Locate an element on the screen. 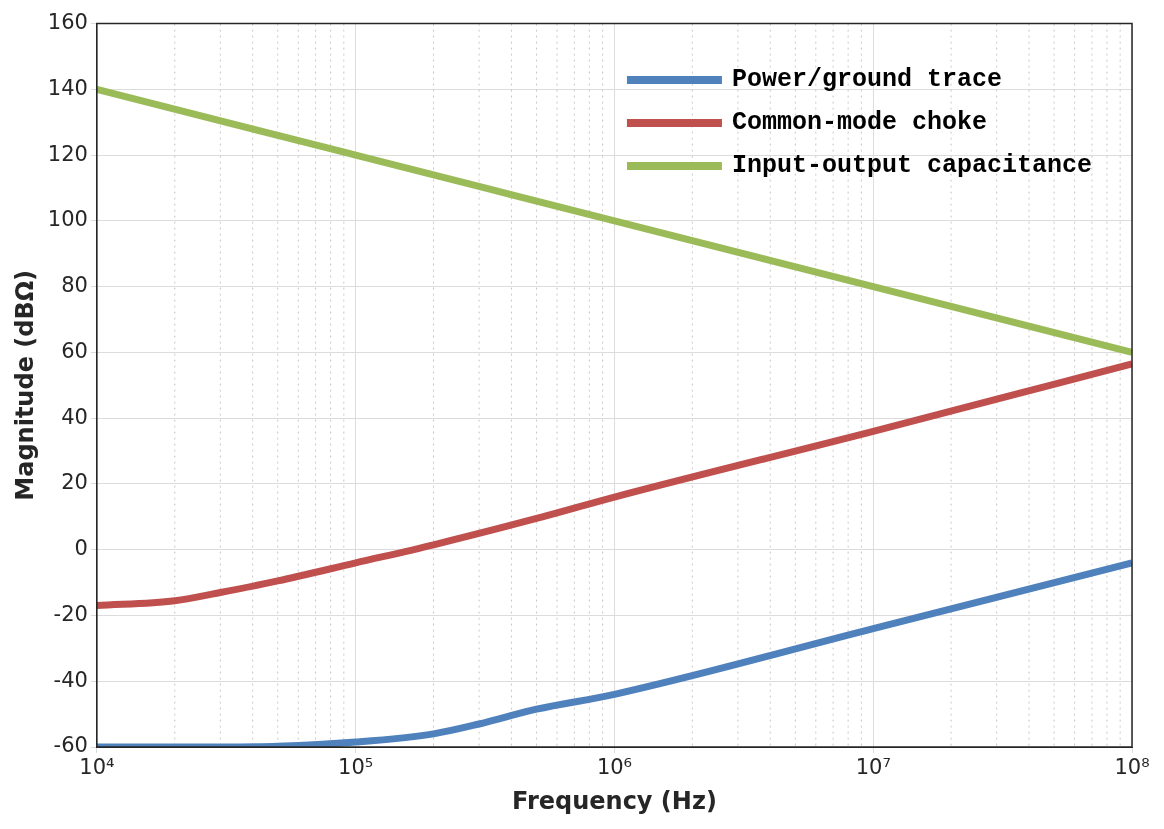 The height and width of the screenshot is (829, 1164). y-tick-label: -40 is located at coordinates (70, 679).